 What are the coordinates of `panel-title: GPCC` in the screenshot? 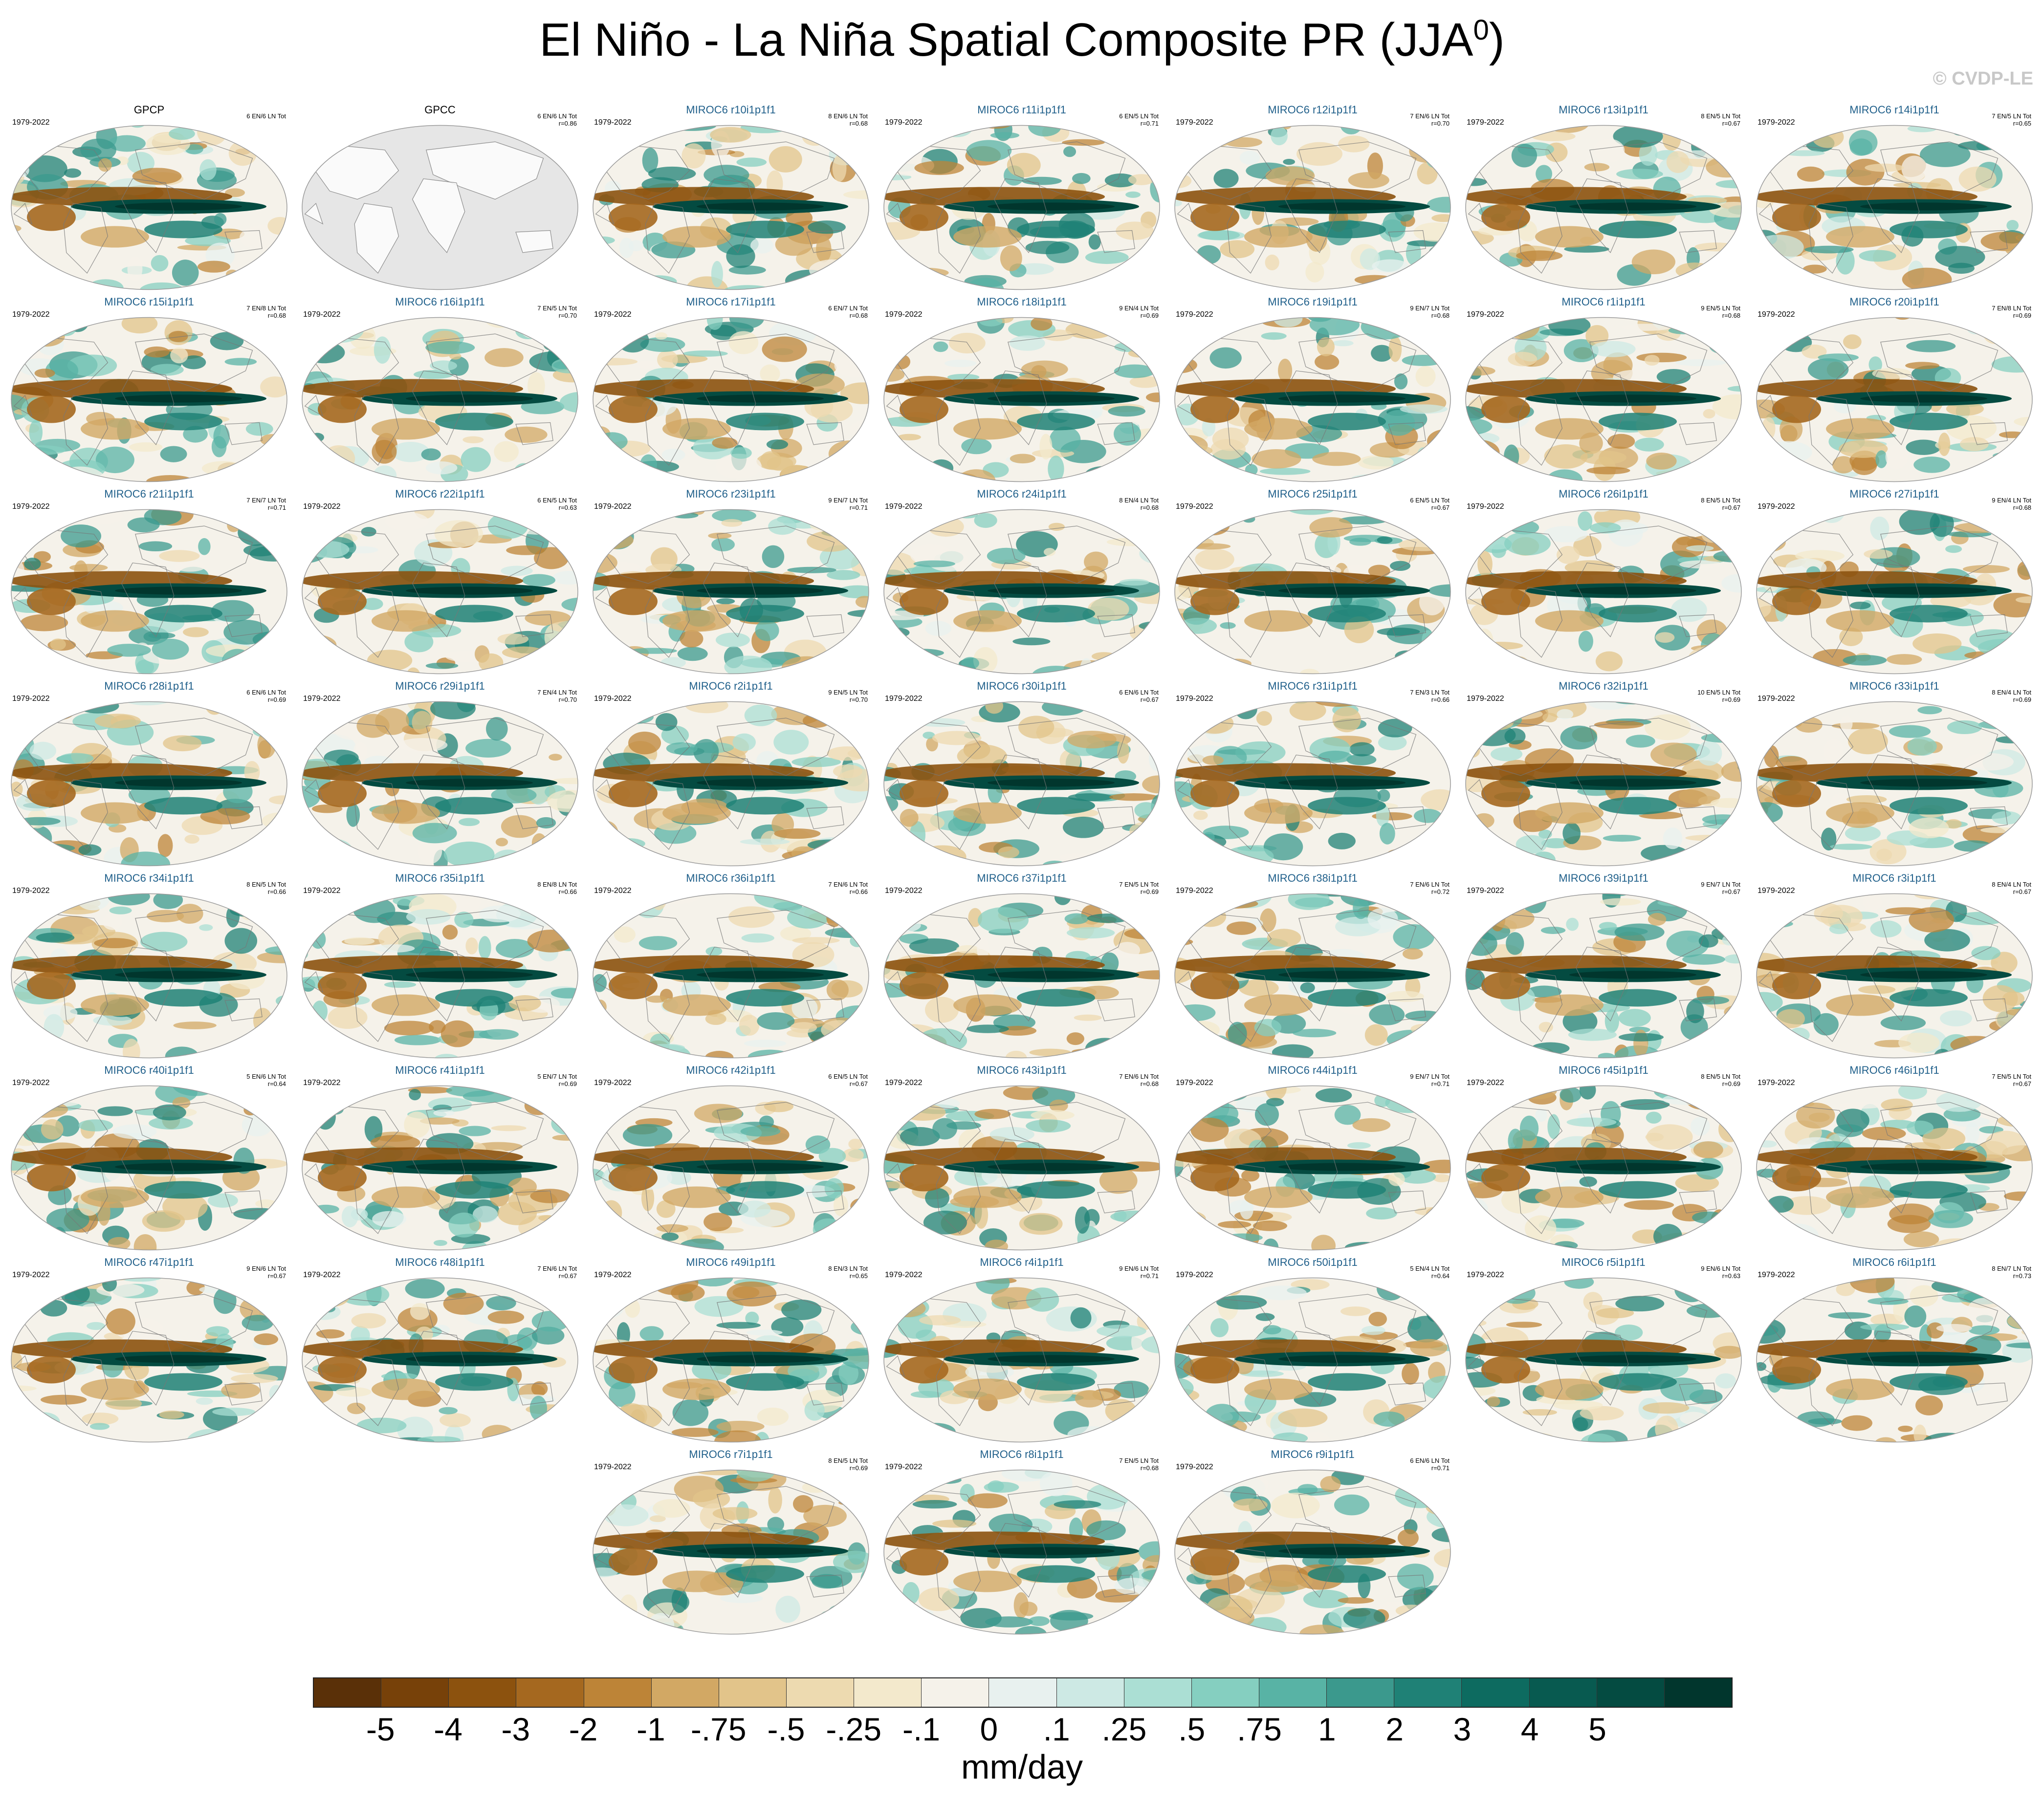 It's located at (440, 110).